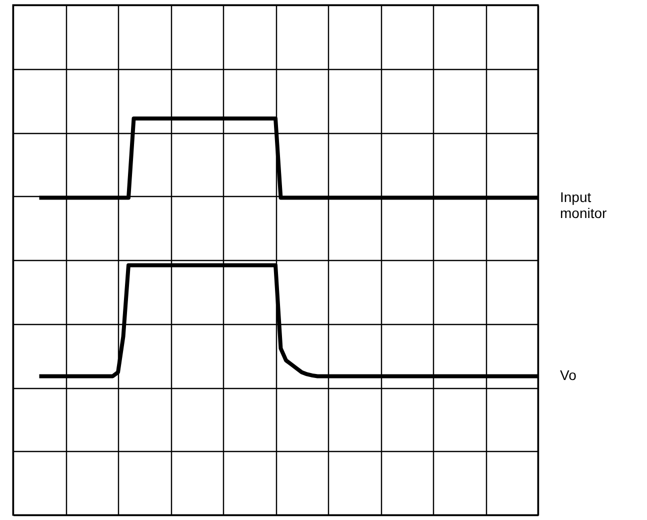  I want to click on series-label: Input monitor, so click(584, 204).